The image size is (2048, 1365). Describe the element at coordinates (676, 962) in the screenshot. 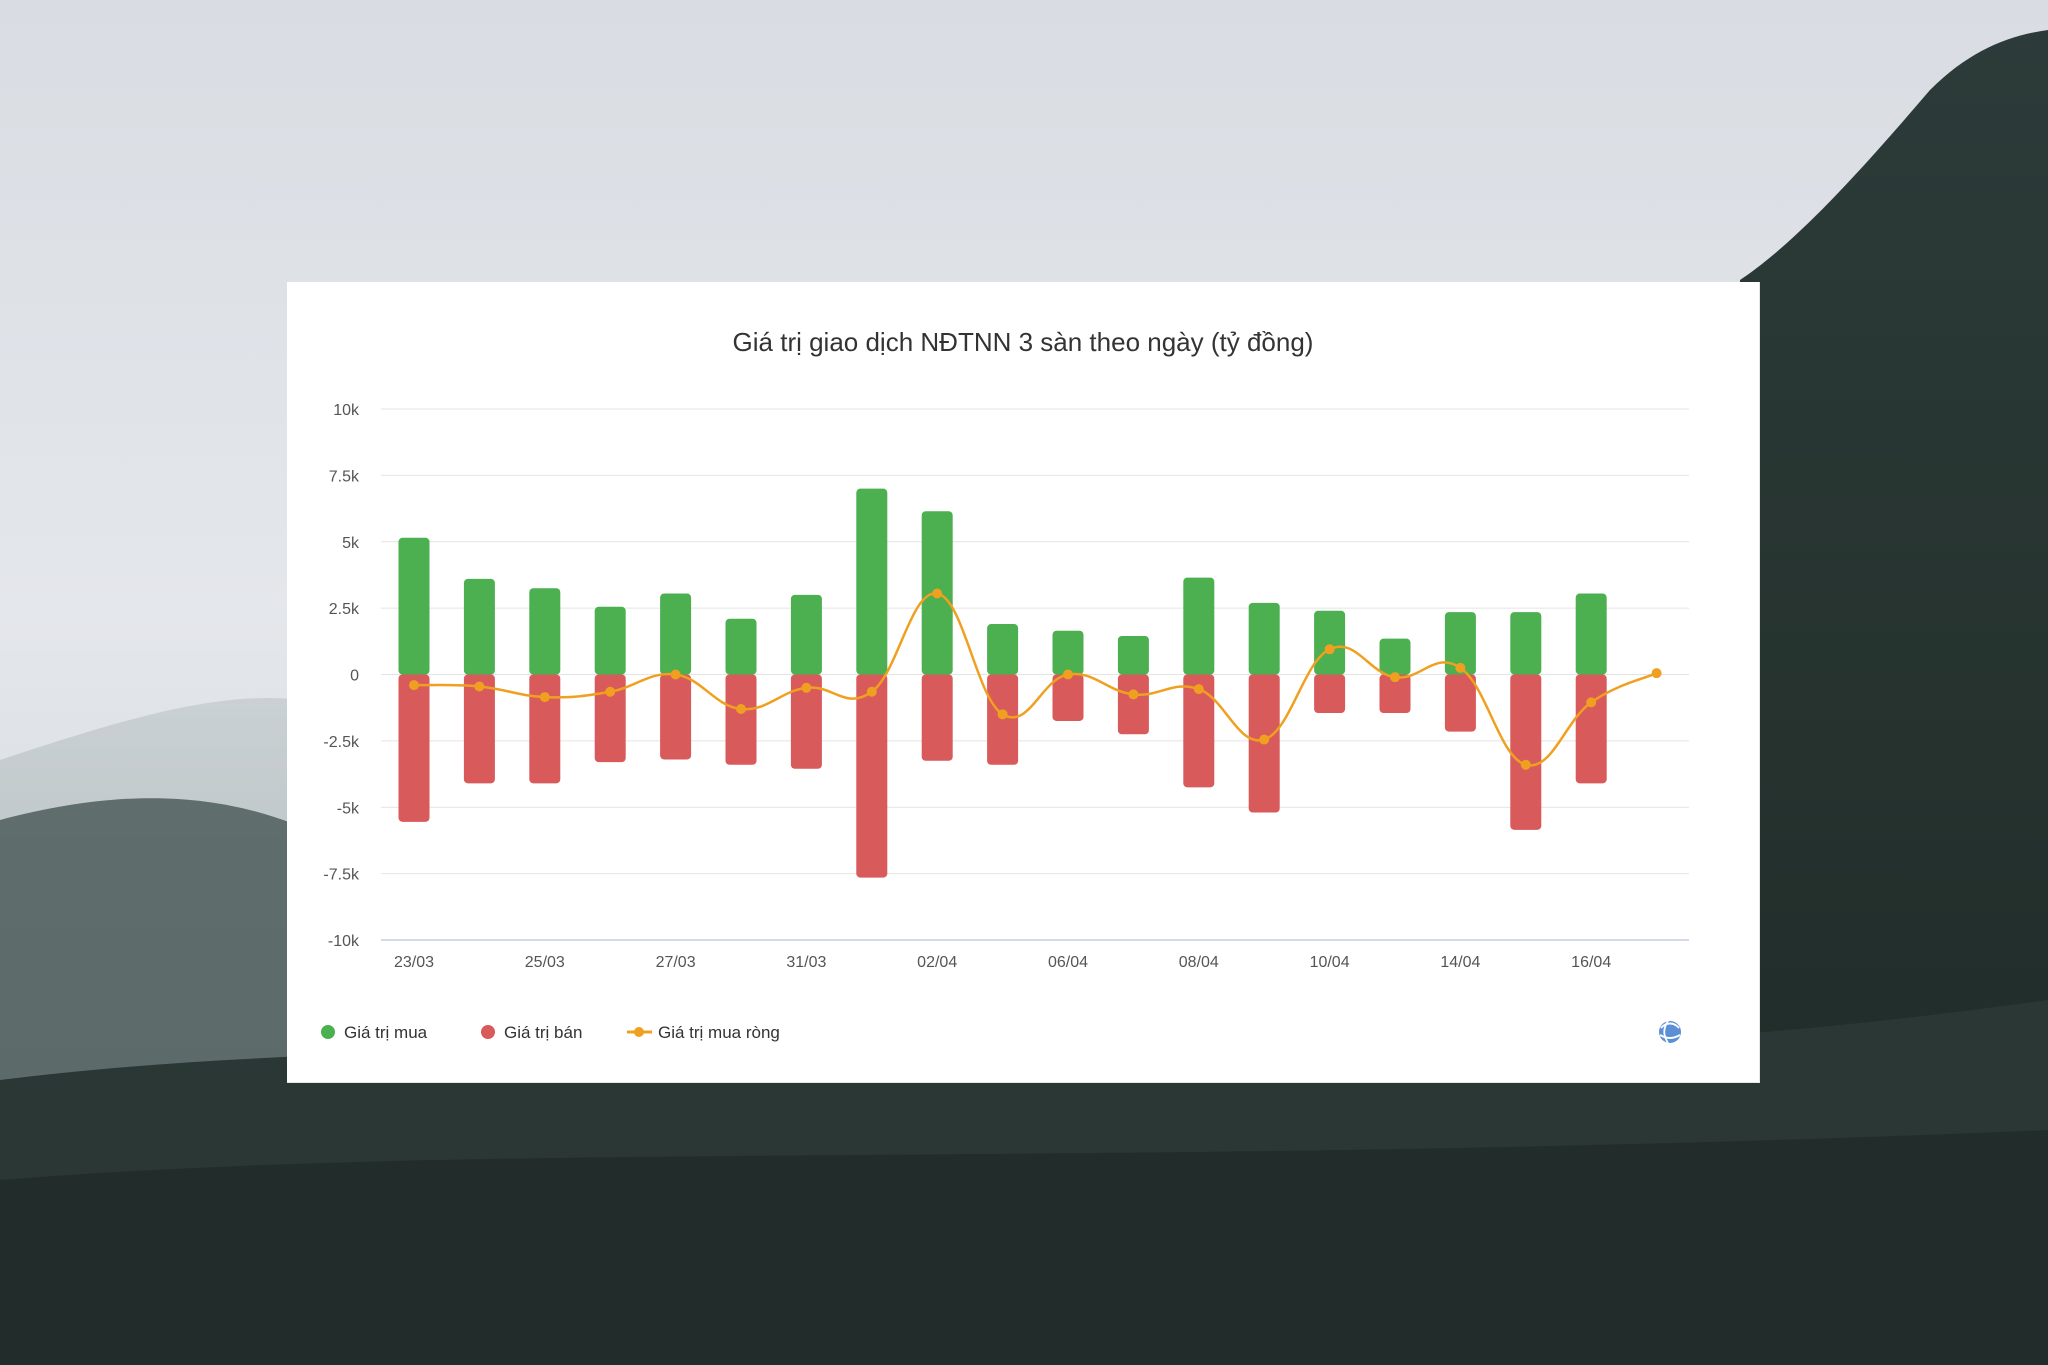

I see `x-tick-label: 27/03` at that location.